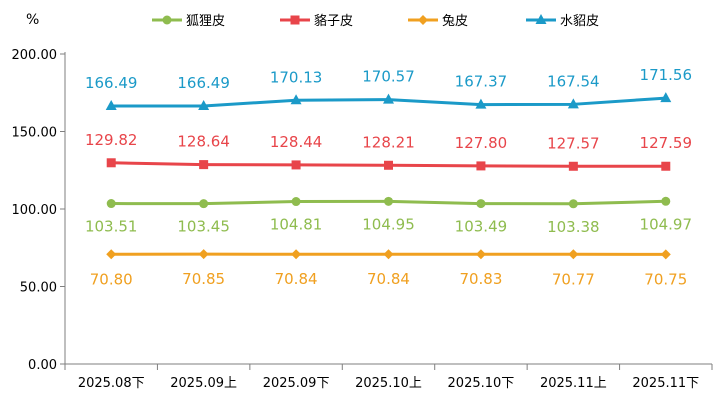  I want to click on legend-item: 水貂皮, so click(562, 21).